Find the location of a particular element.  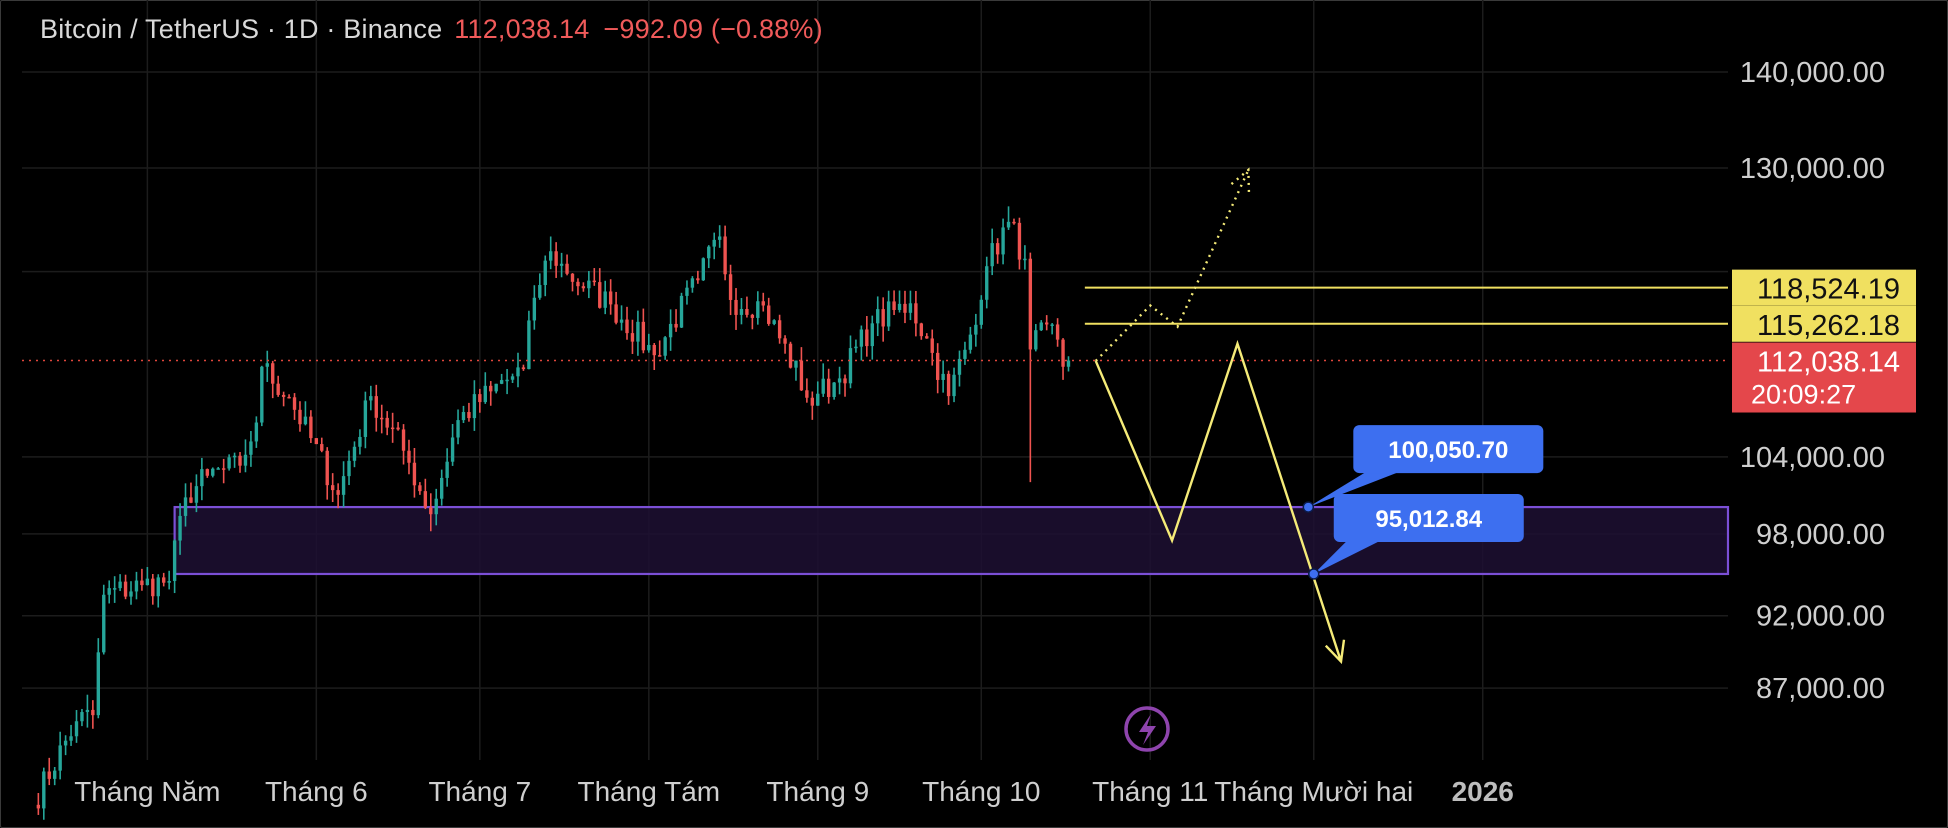

lightning-bolt-icon is located at coordinates (1147, 729).